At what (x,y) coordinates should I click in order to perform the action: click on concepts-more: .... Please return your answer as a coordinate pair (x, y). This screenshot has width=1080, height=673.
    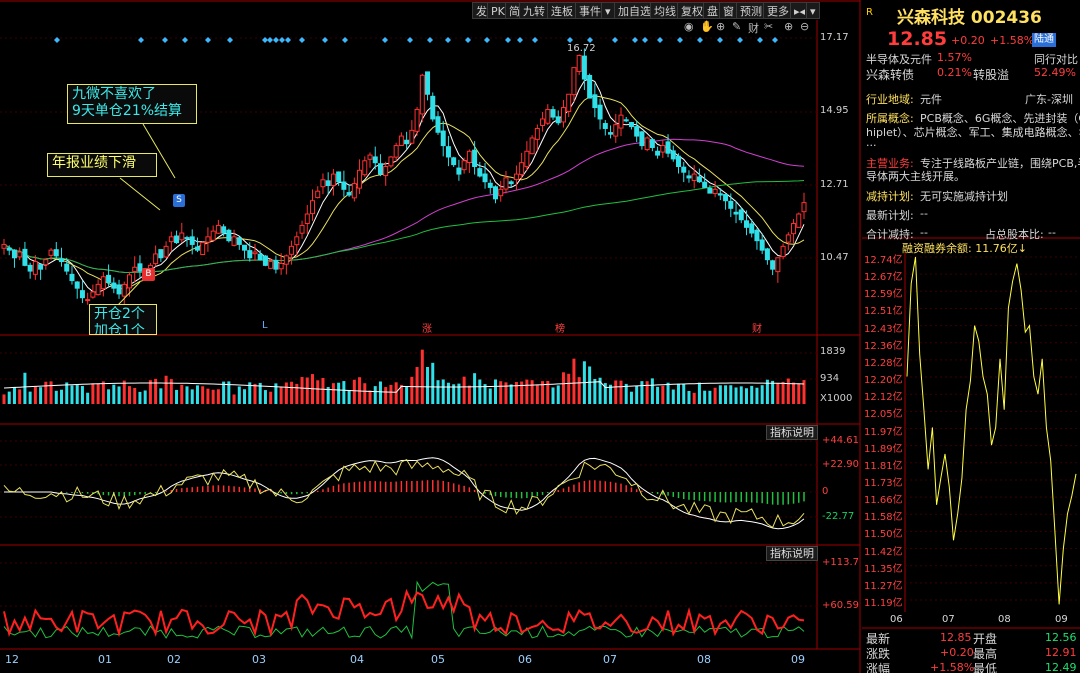
    Looking at the image, I should click on (871, 142).